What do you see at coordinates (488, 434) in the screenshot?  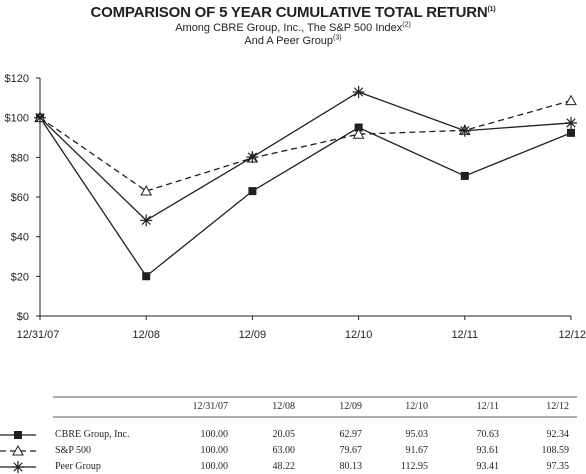 I see `table-cell: 70.63` at bounding box center [488, 434].